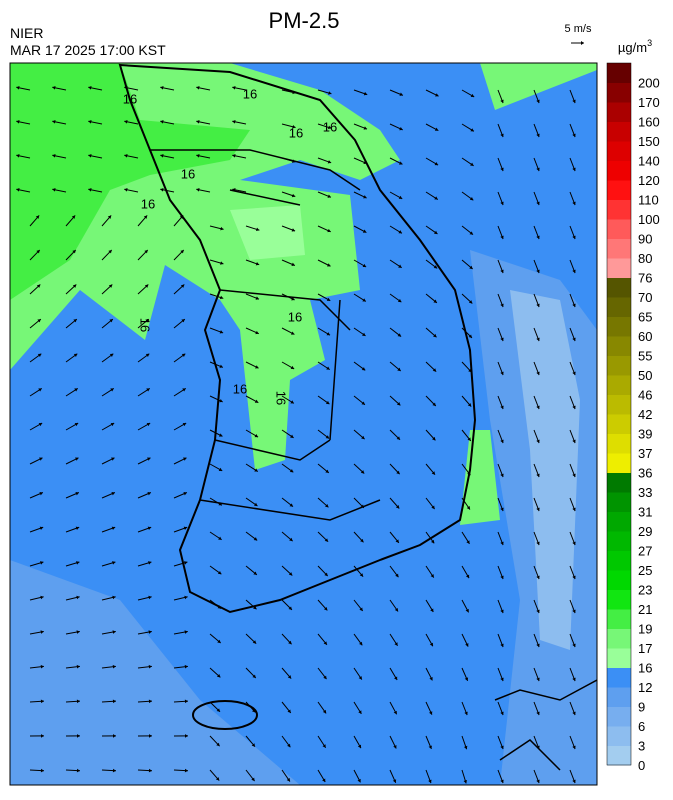 The height and width of the screenshot is (800, 673). Describe the element at coordinates (645, 395) in the screenshot. I see `colorbar-tick-label: 46` at that location.